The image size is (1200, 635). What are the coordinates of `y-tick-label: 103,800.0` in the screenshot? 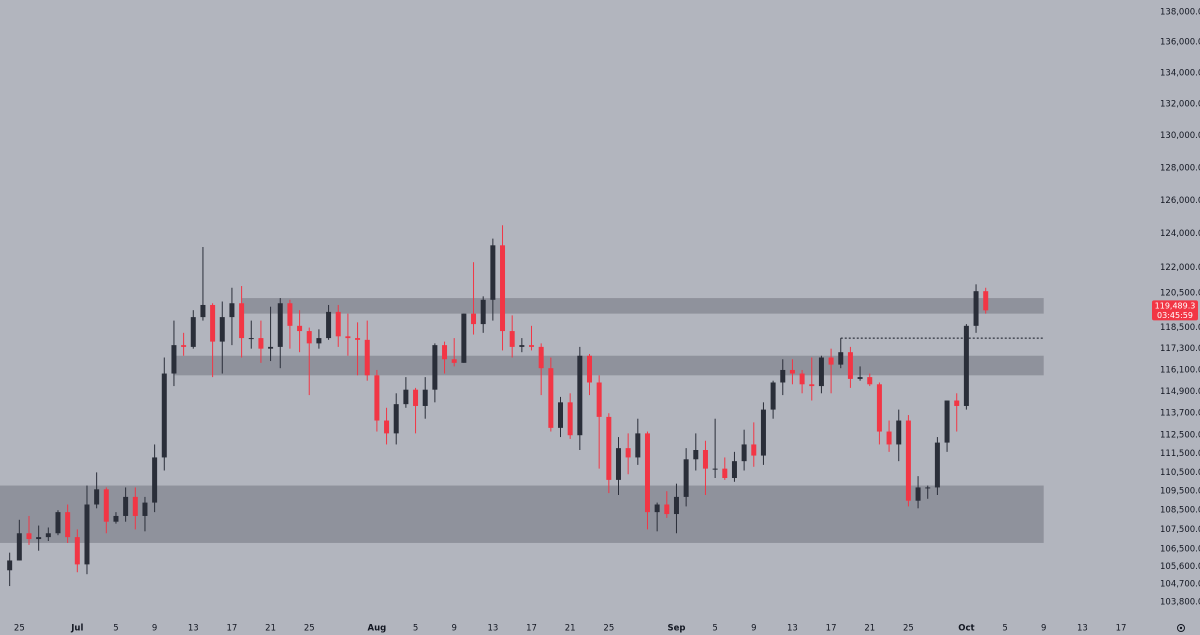 It's located at (1180, 602).